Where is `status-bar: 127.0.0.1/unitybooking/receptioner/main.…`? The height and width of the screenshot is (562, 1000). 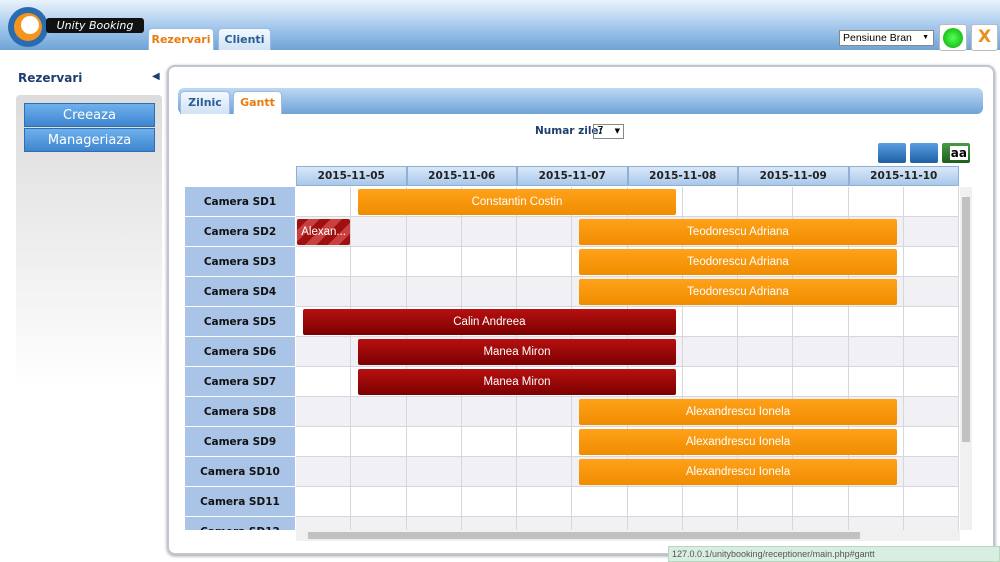
status-bar: 127.0.0.1/unitybooking/receptioner/main.… is located at coordinates (834, 554).